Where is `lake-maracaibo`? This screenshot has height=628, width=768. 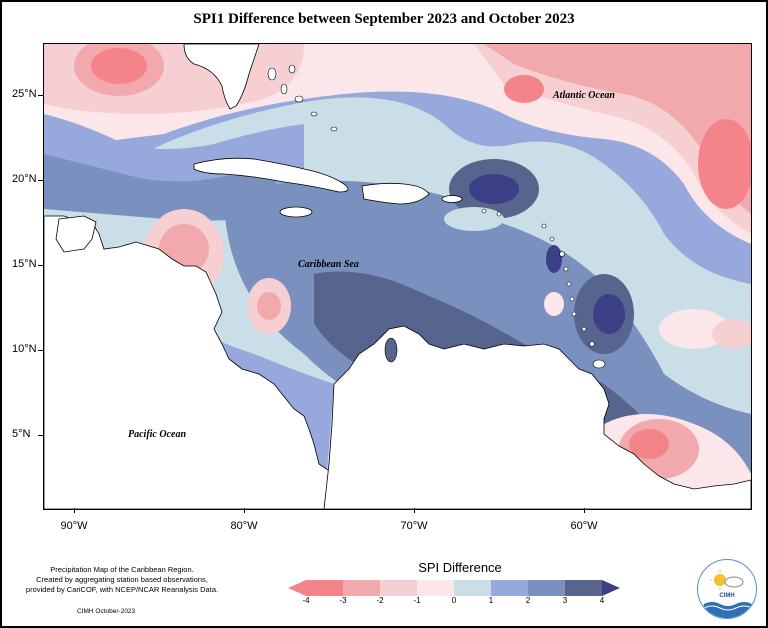 lake-maracaibo is located at coordinates (391, 350).